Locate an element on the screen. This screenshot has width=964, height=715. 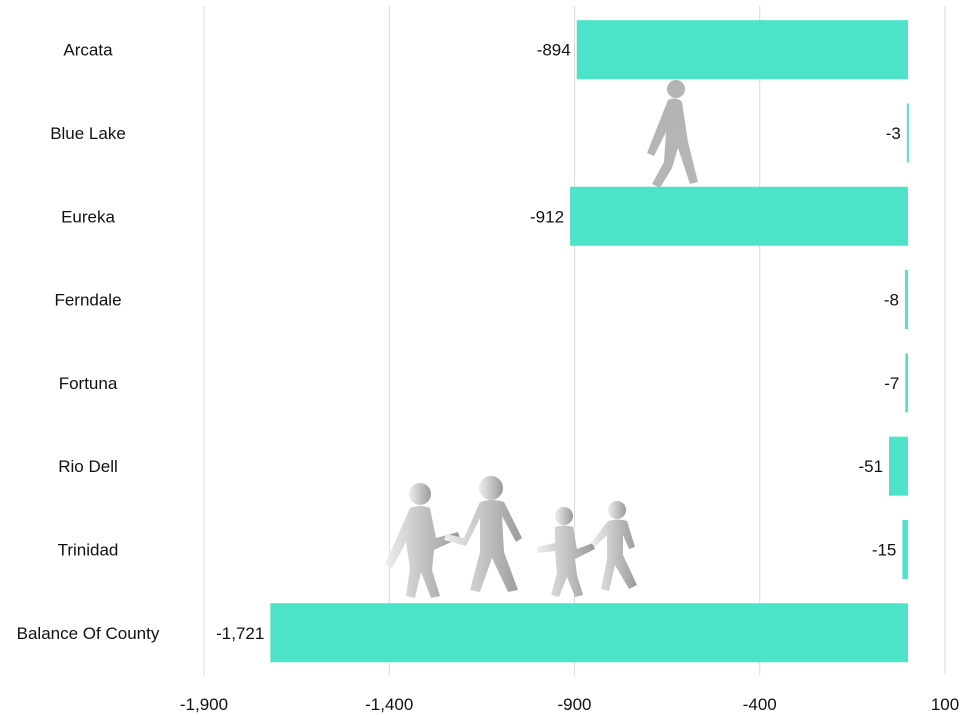
data-label: -7 is located at coordinates (891, 383).